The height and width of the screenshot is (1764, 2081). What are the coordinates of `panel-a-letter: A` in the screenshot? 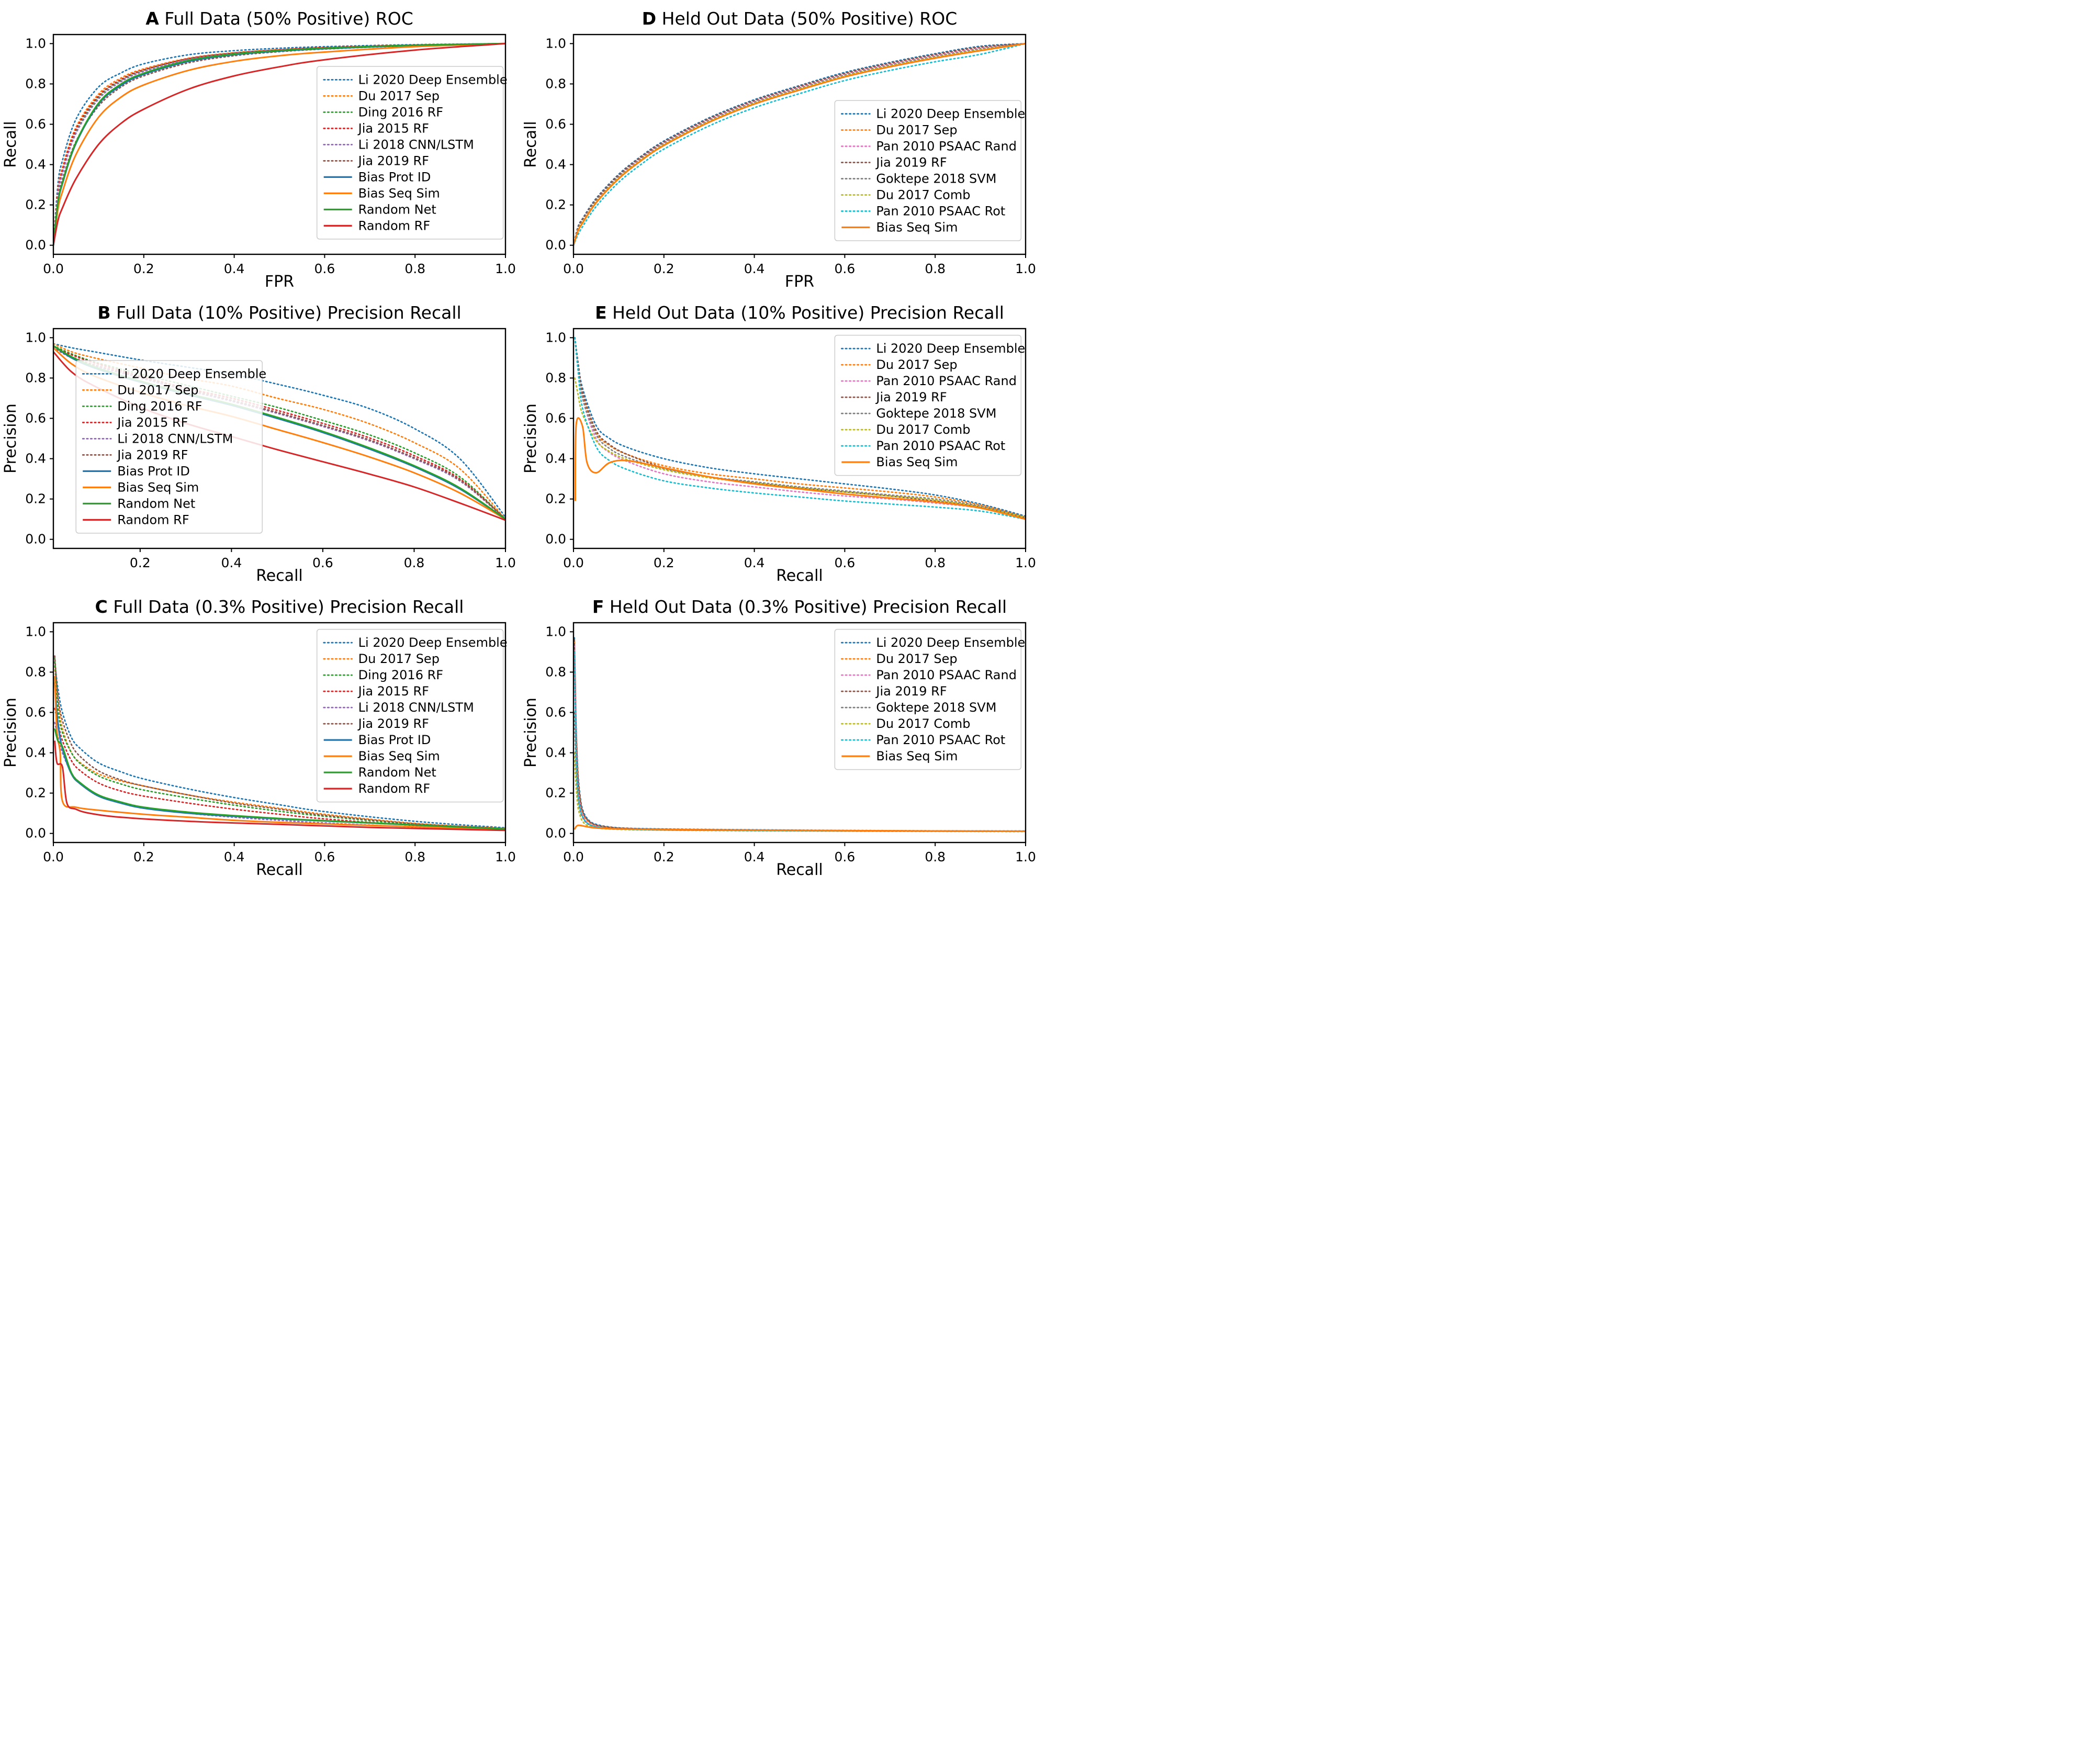 It's located at (152, 18).